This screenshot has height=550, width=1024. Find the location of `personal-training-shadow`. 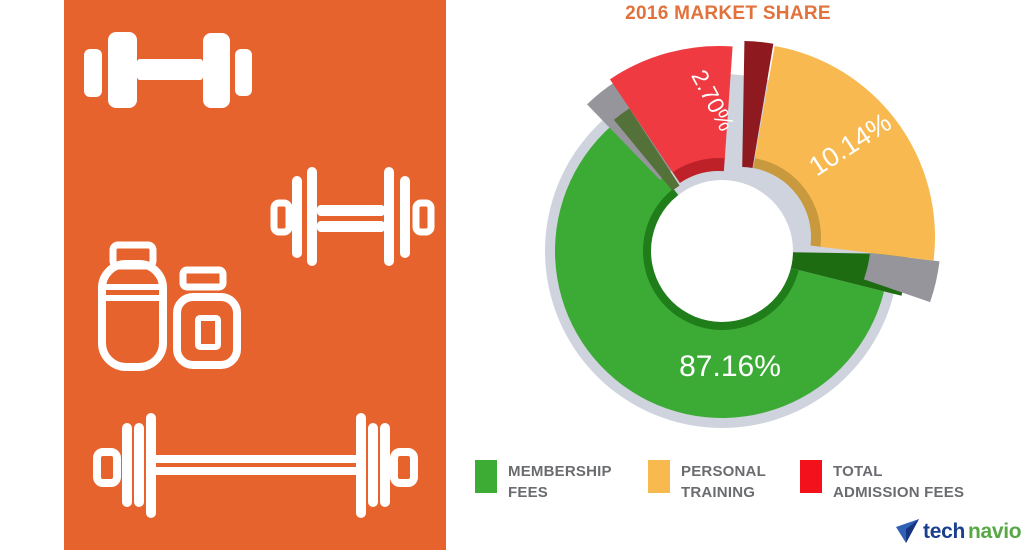

personal-training-shadow is located at coordinates (901, 277).